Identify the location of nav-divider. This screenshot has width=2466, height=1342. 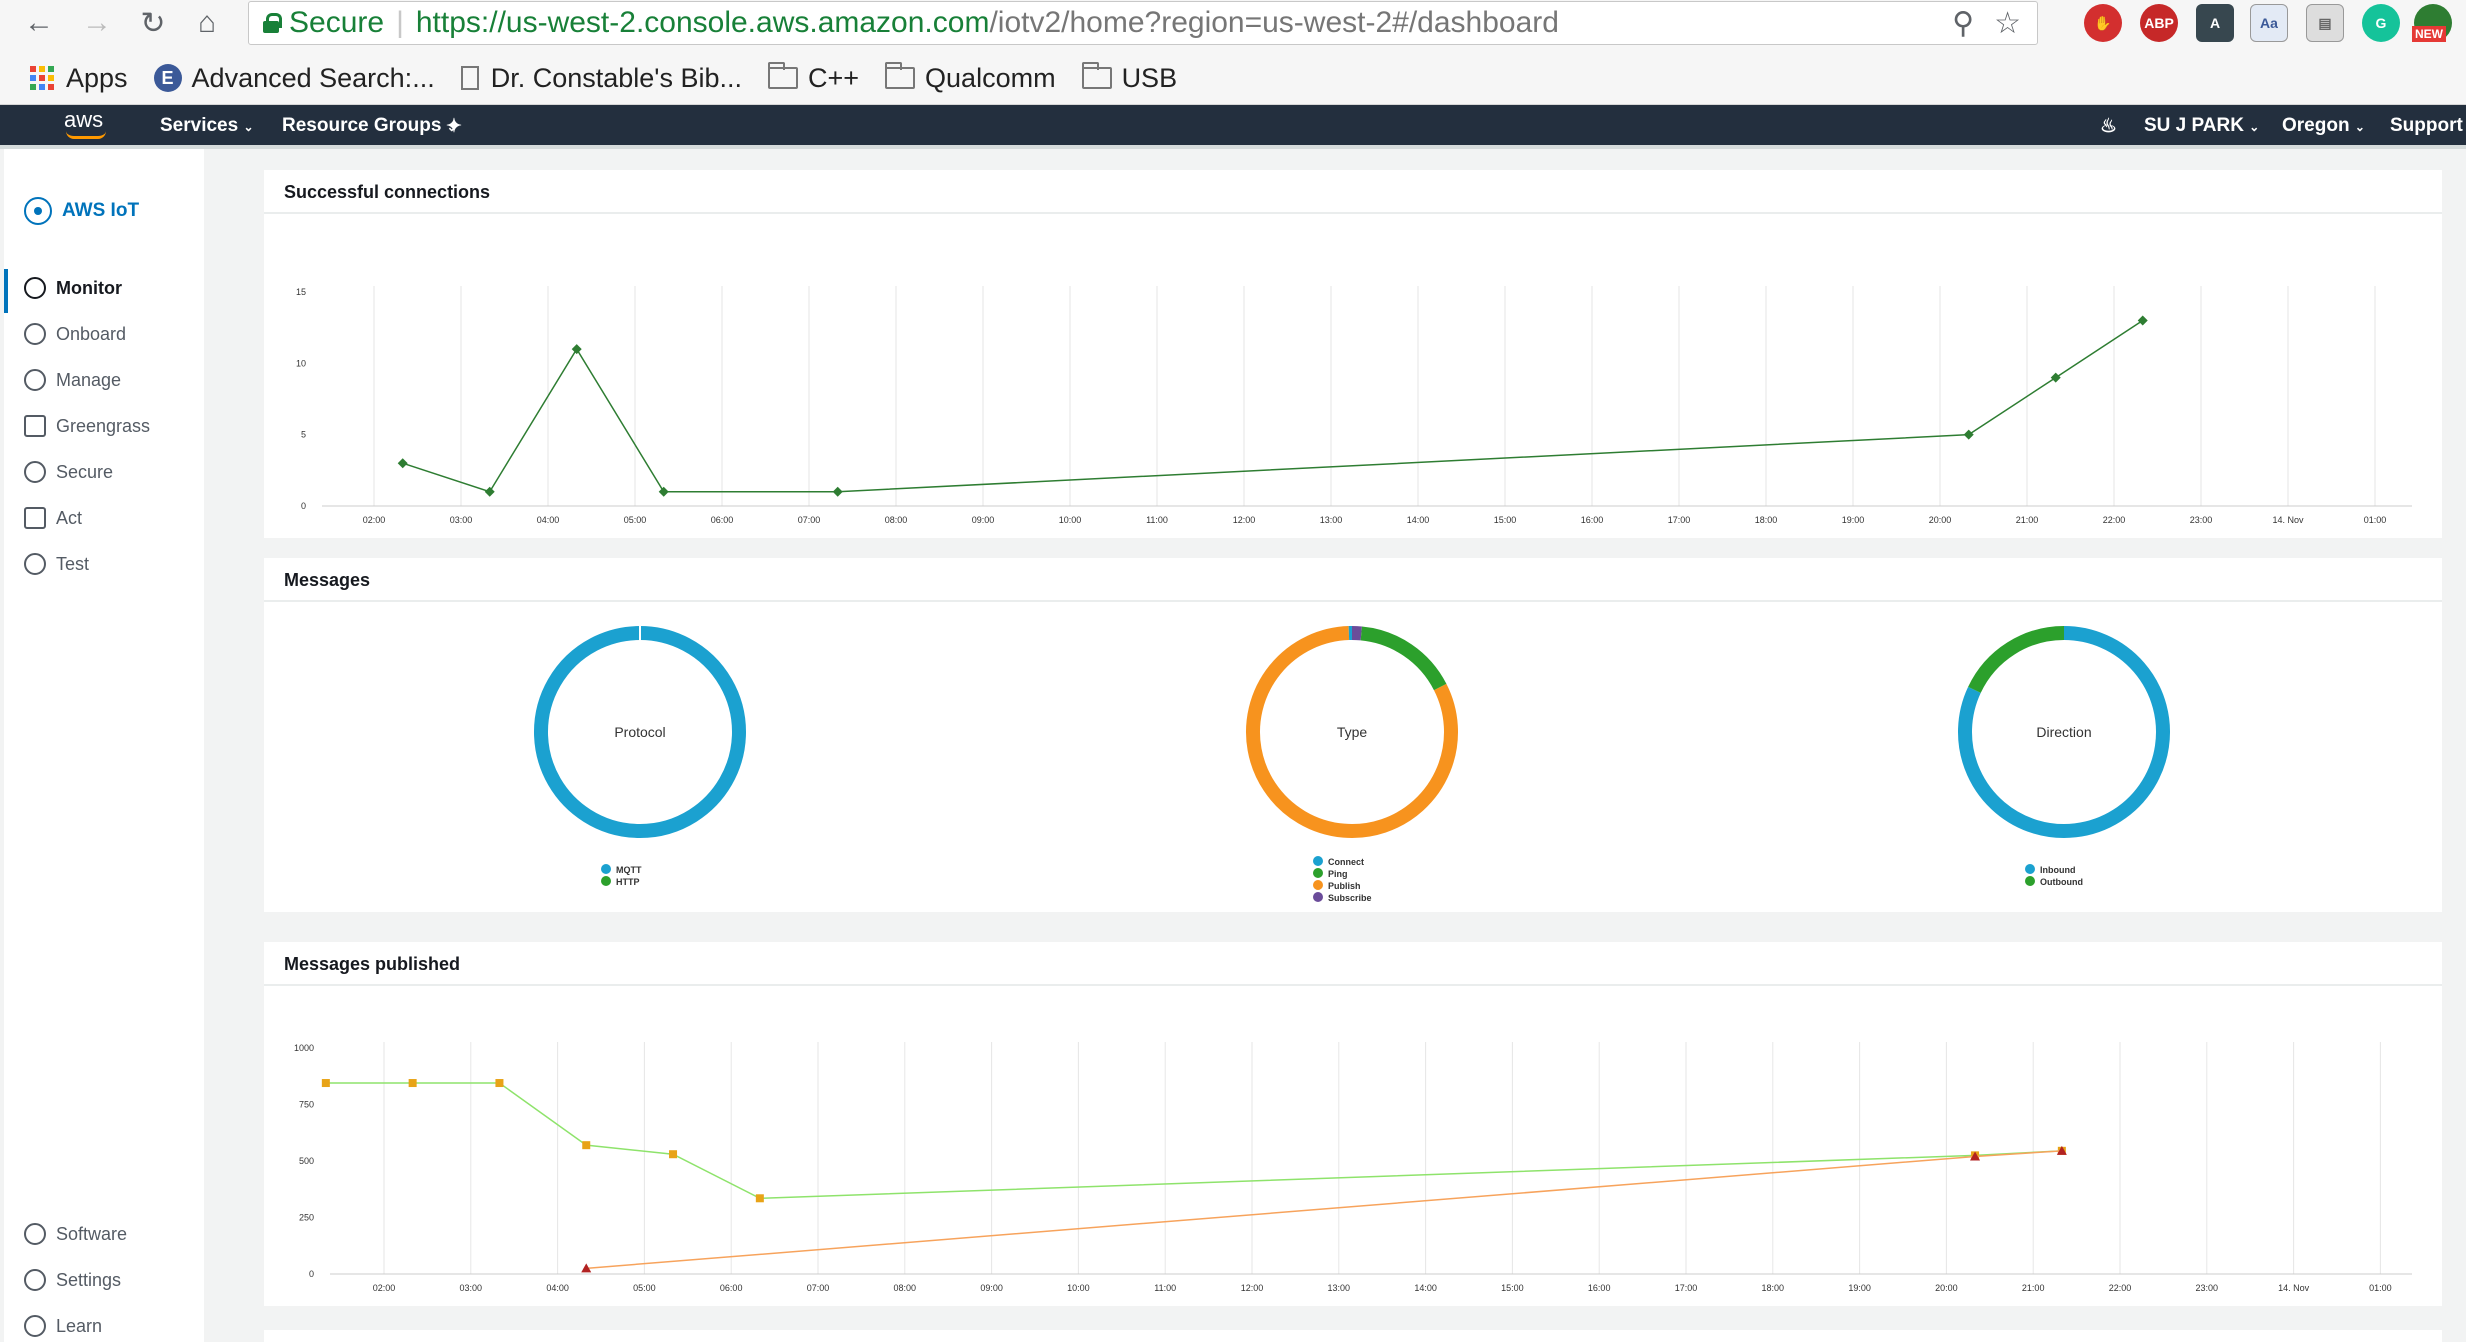
(1233, 147).